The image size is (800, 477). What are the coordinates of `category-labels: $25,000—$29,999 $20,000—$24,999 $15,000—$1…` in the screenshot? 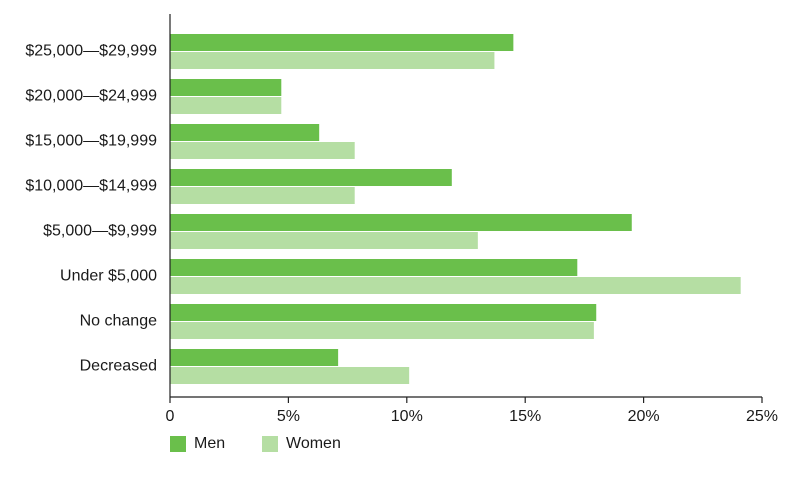 It's located at (91, 209).